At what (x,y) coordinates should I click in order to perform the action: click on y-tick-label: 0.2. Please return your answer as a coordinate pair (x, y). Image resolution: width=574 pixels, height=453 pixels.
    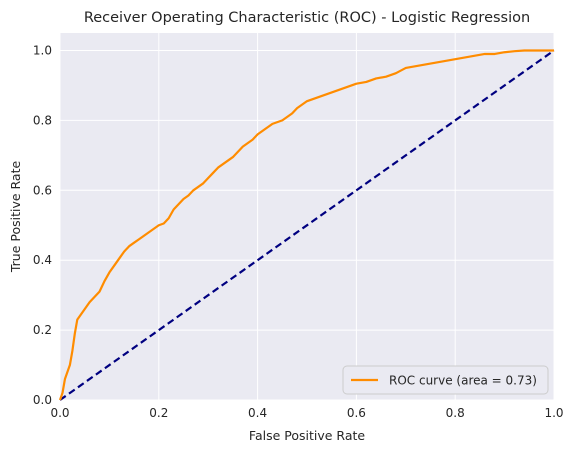
    Looking at the image, I should click on (42, 330).